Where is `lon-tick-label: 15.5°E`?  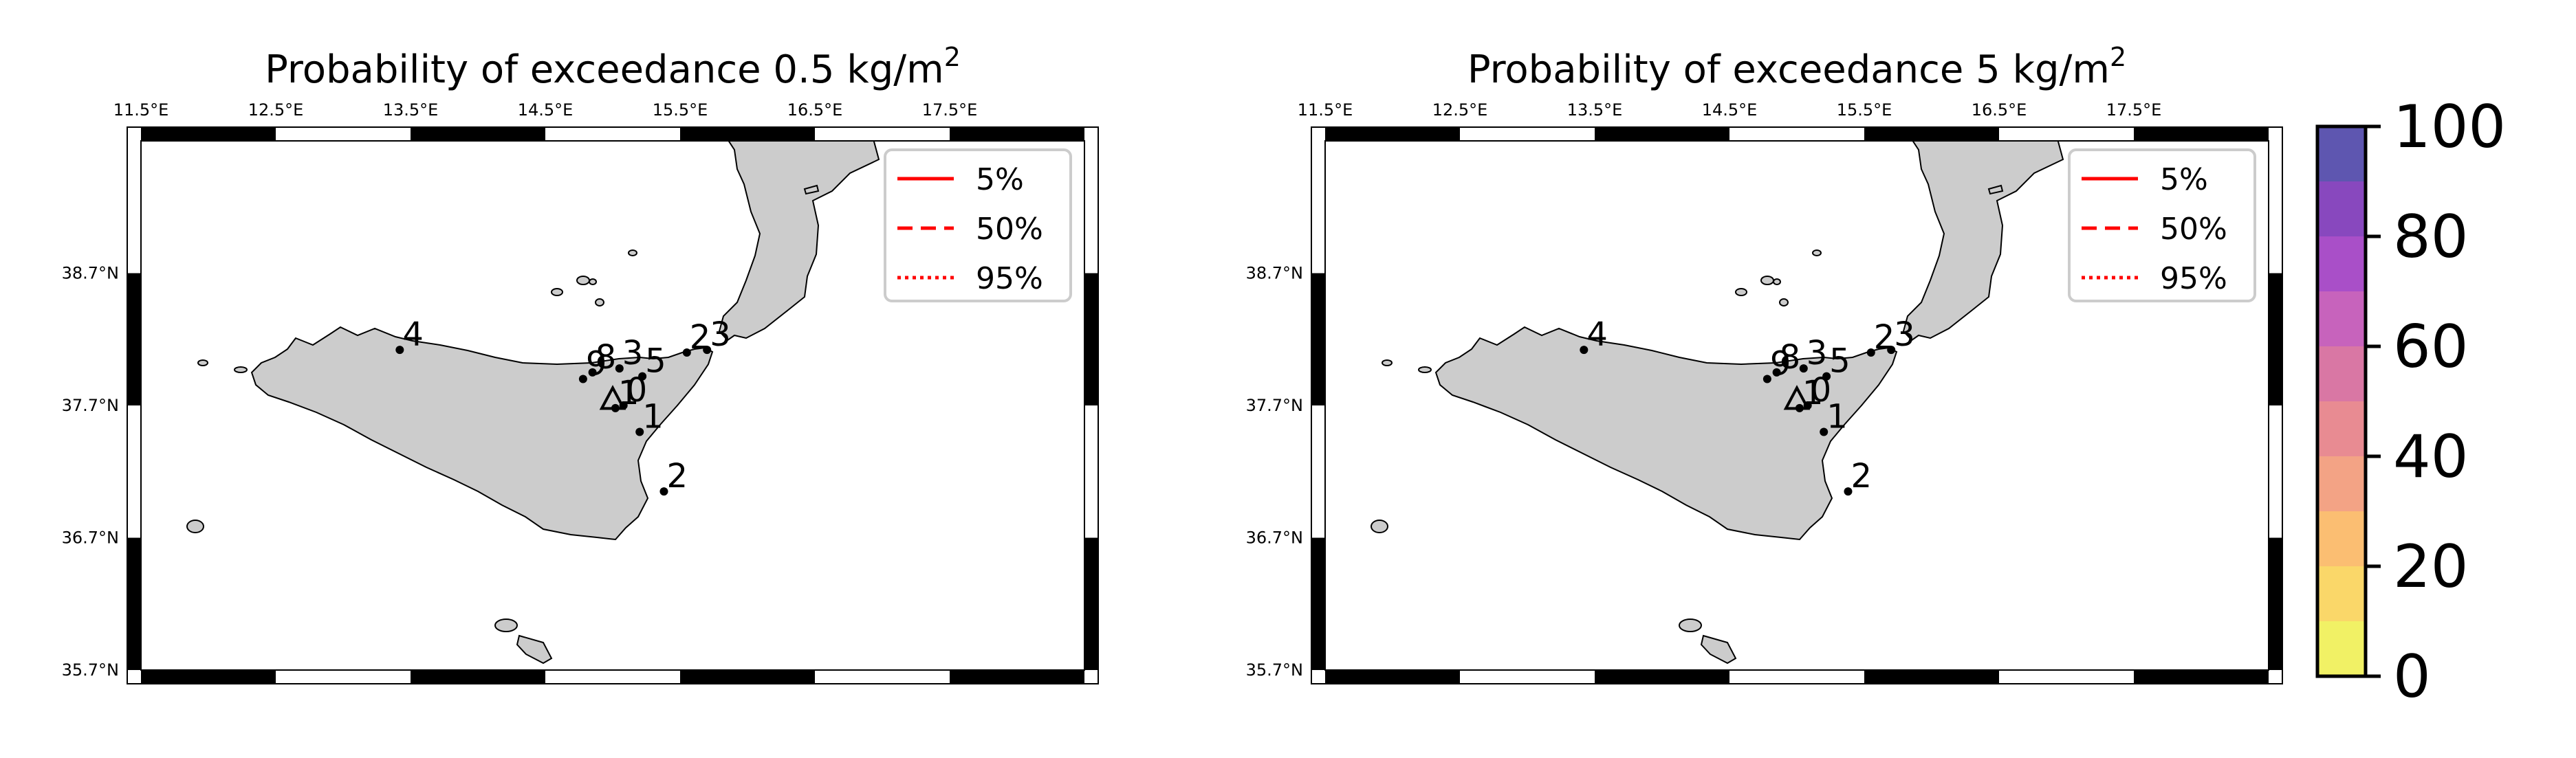
lon-tick-label: 15.5°E is located at coordinates (680, 110).